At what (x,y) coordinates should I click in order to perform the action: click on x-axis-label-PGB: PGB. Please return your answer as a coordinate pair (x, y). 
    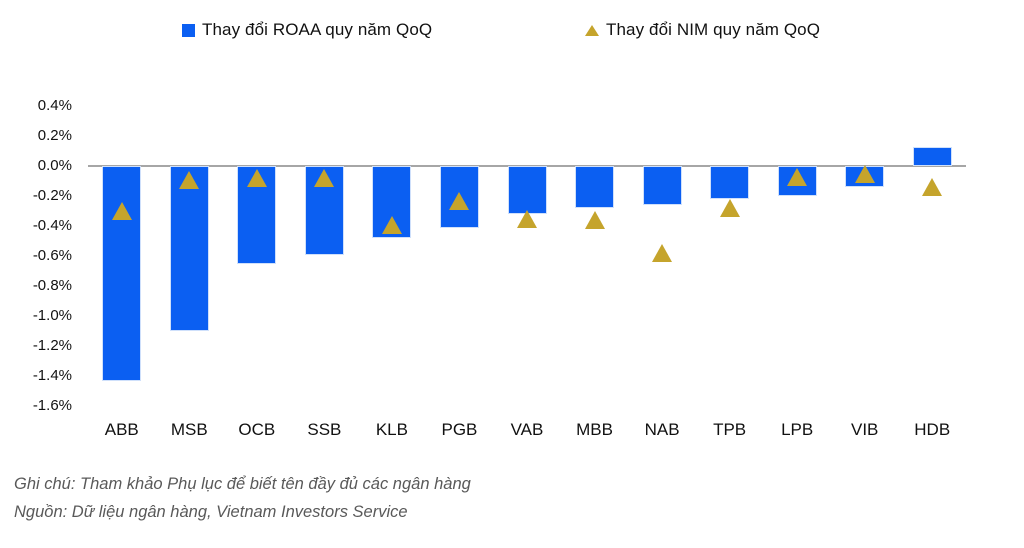
    Looking at the image, I should click on (459, 429).